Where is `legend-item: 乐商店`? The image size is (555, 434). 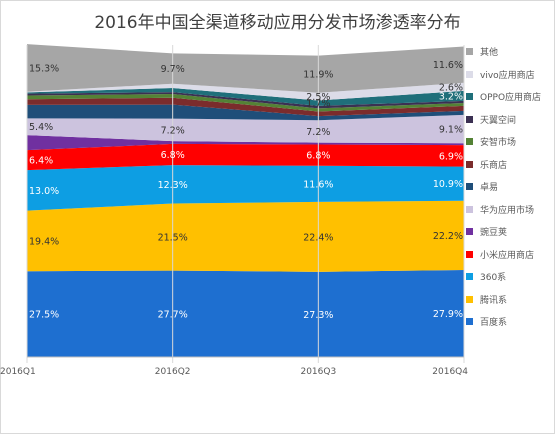 legend-item: 乐商店 is located at coordinates (510, 169).